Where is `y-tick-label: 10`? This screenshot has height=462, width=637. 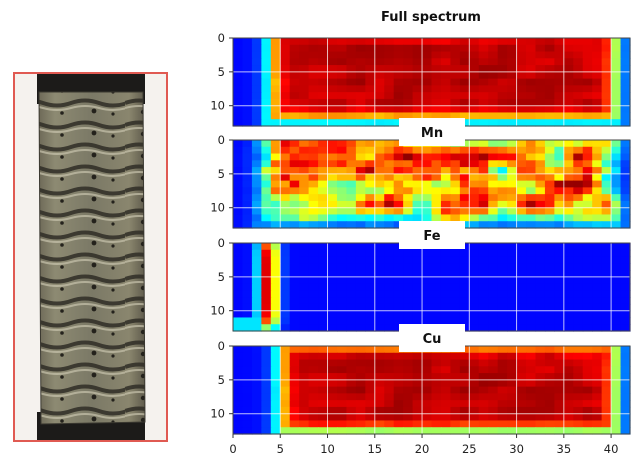
y-tick-label: 10 is located at coordinates (217, 311).